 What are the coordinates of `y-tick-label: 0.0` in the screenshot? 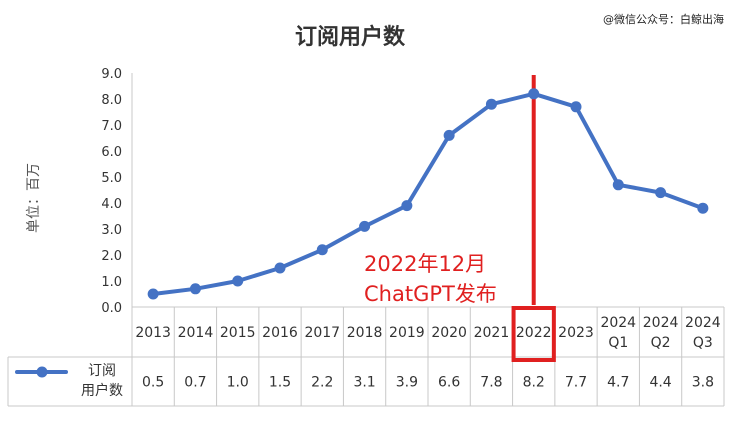 It's located at (111, 308).